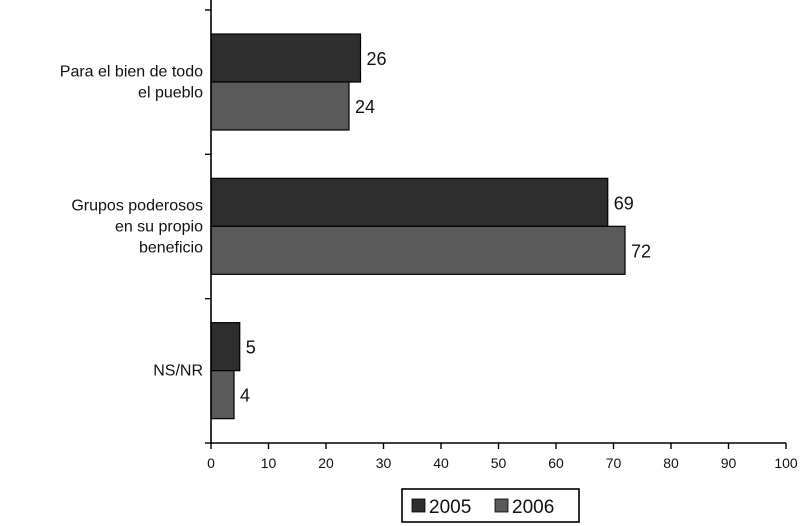 This screenshot has width=801, height=526. What do you see at coordinates (671, 463) in the screenshot?
I see `x-tick-label: 80` at bounding box center [671, 463].